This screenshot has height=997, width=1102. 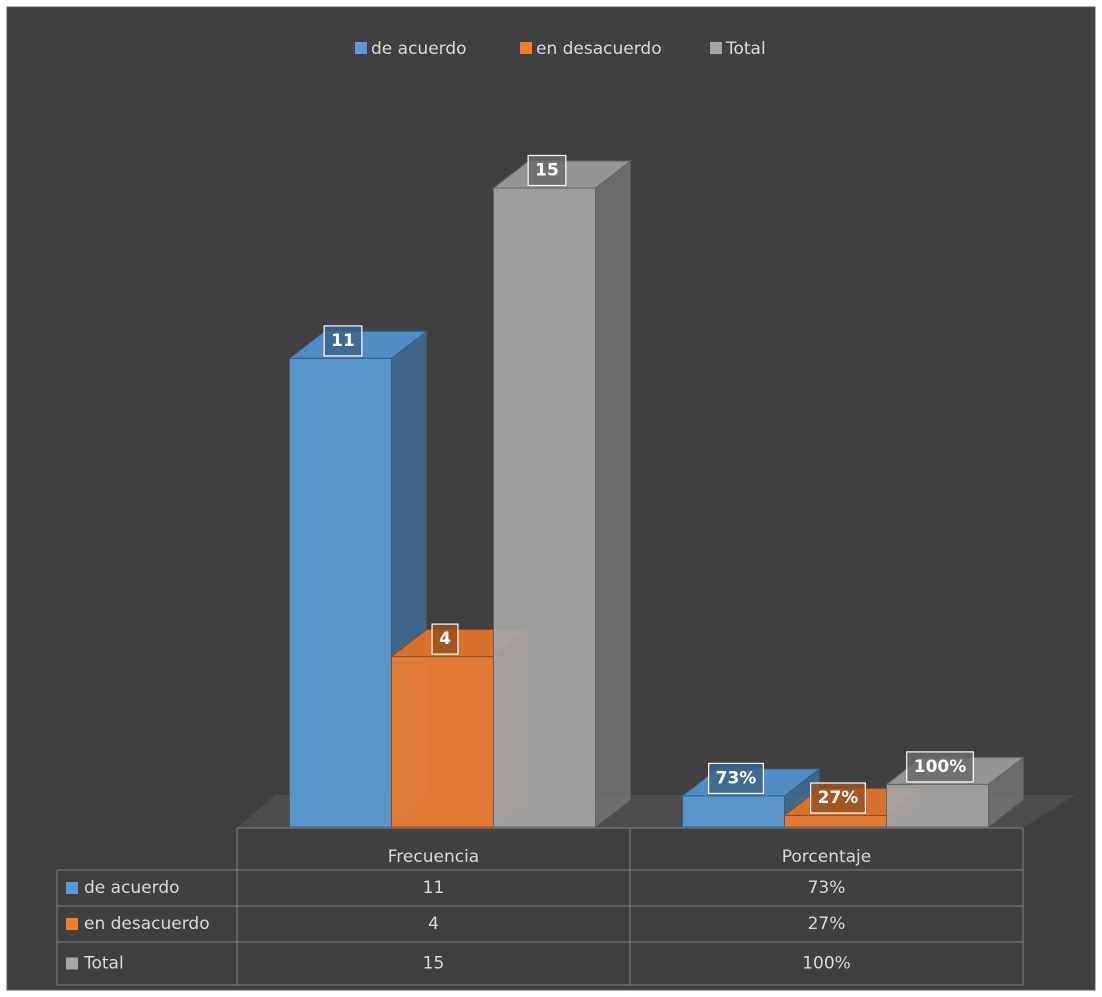 I want to click on table-cell: 100%, so click(x=826, y=964).